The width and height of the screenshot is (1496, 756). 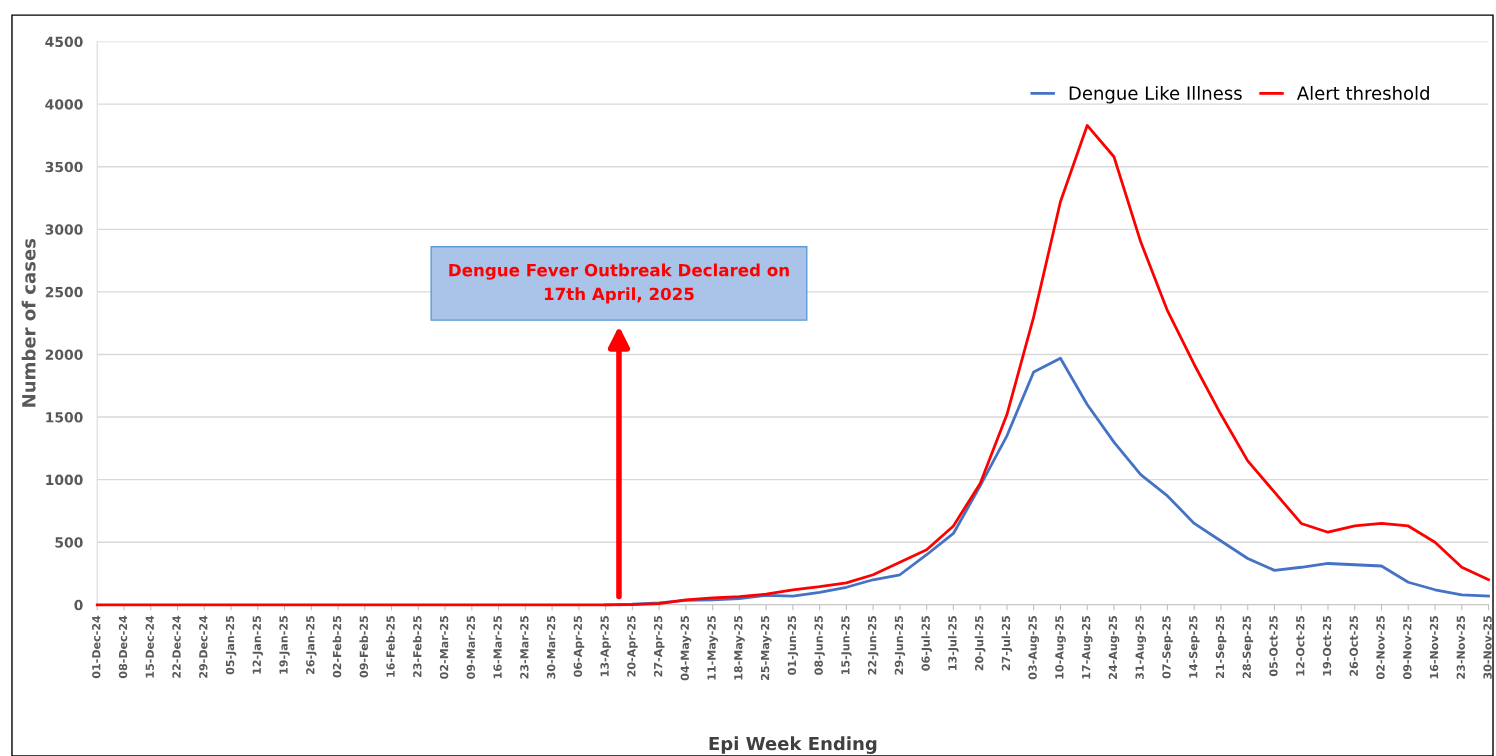 What do you see at coordinates (123, 647) in the screenshot?
I see `x-tick-label: 08-Dec-24` at bounding box center [123, 647].